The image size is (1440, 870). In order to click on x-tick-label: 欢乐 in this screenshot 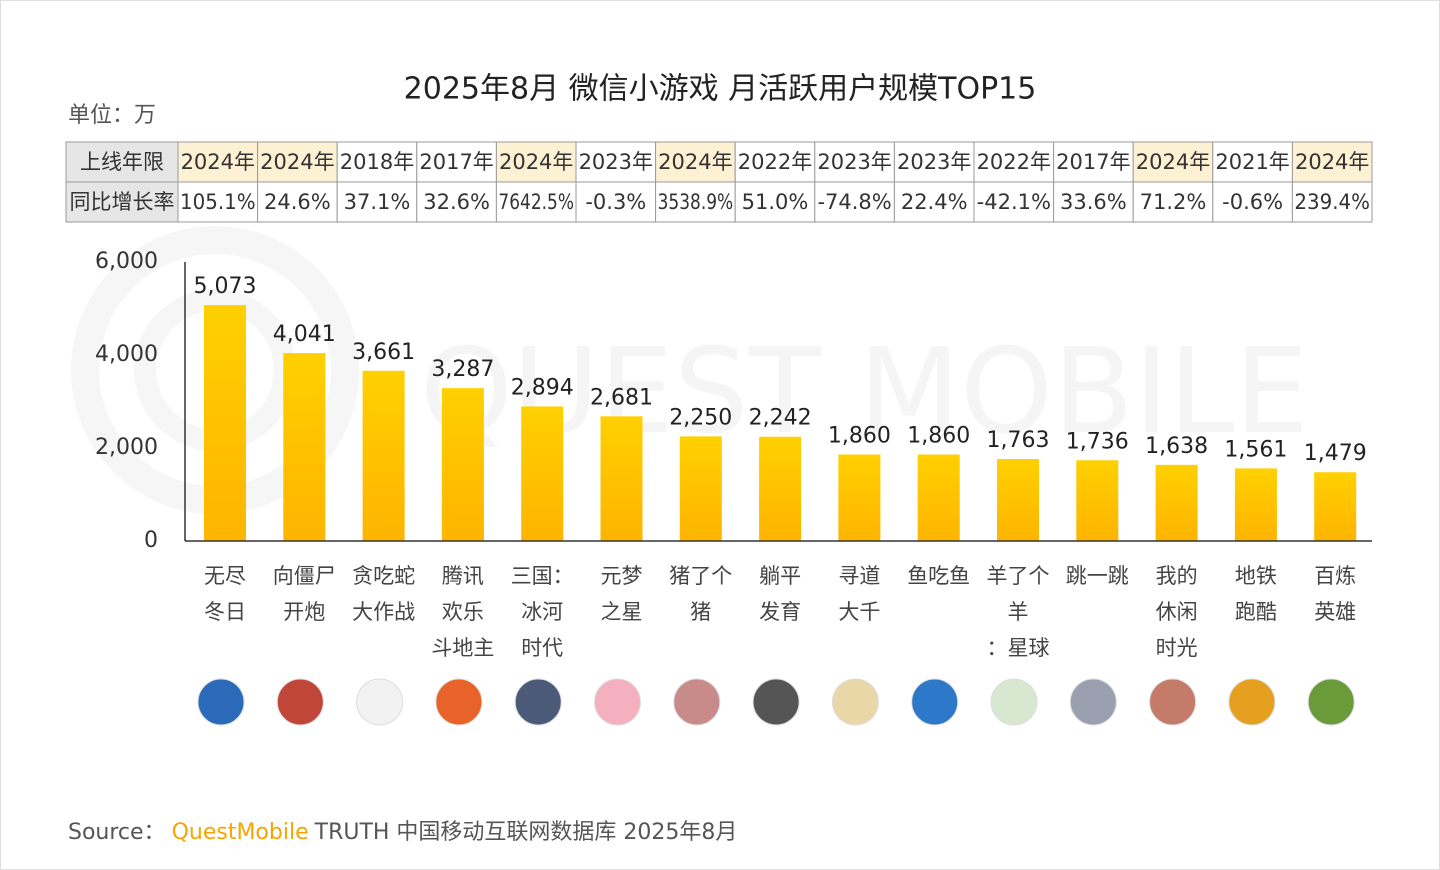, I will do `click(463, 612)`.